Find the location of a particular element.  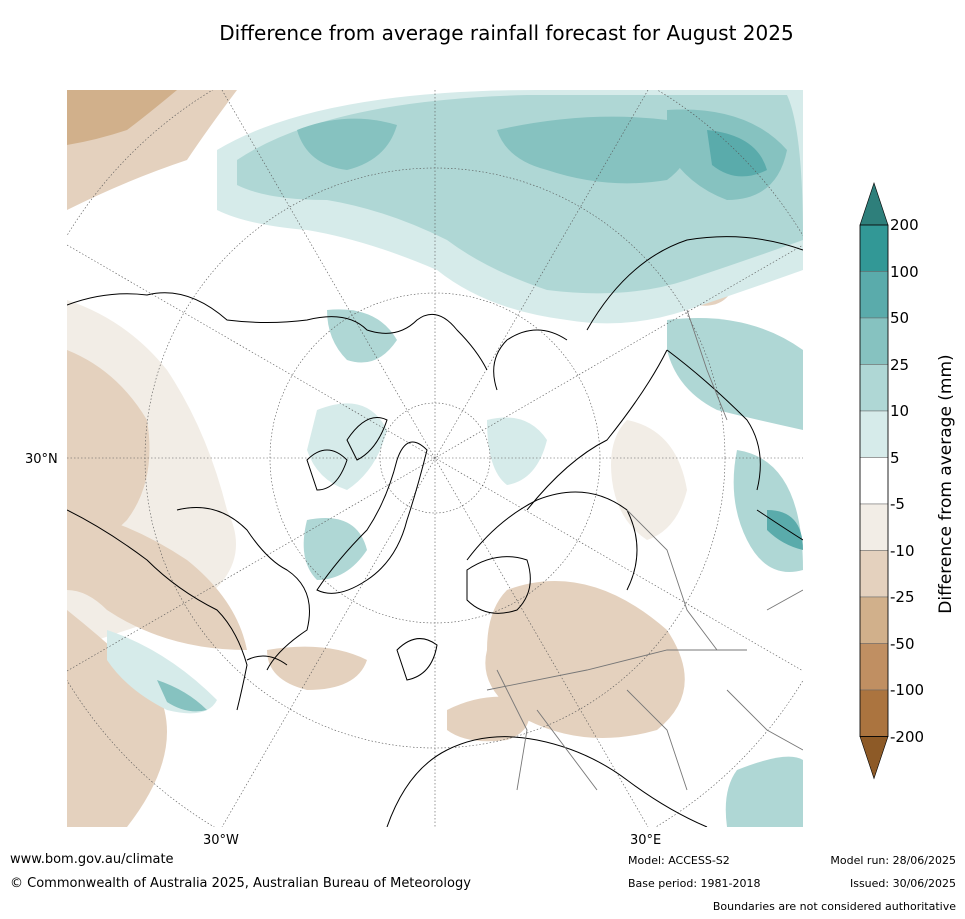

colorbar-tick-label: 10 is located at coordinates (900, 411).